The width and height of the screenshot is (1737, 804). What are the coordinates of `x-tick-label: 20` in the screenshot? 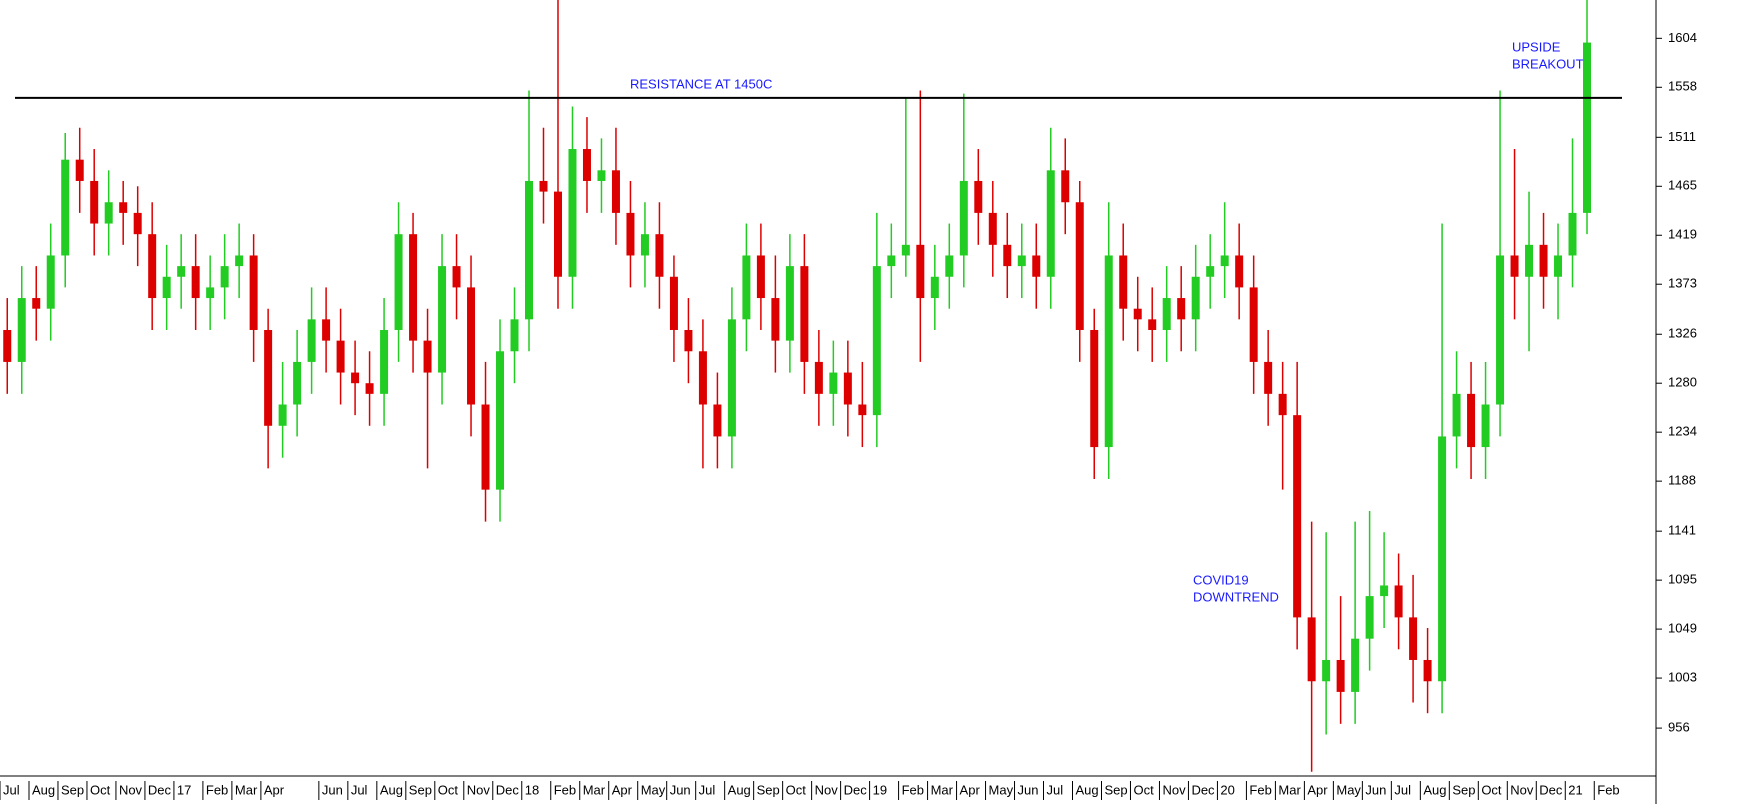 It's located at (1227, 789).